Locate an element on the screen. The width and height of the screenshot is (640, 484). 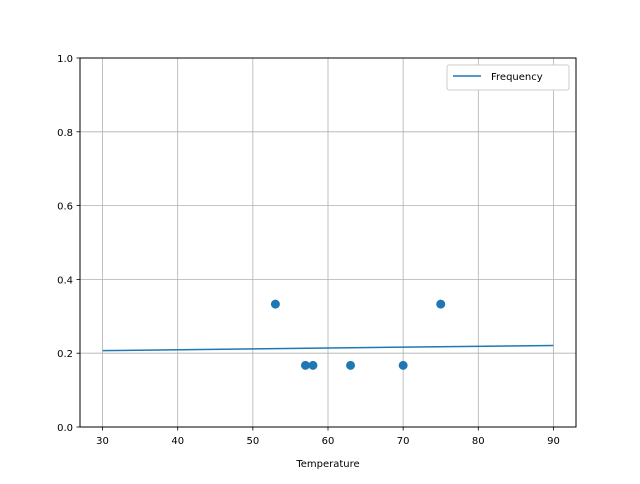
legend: Frequency is located at coordinates (508, 77).